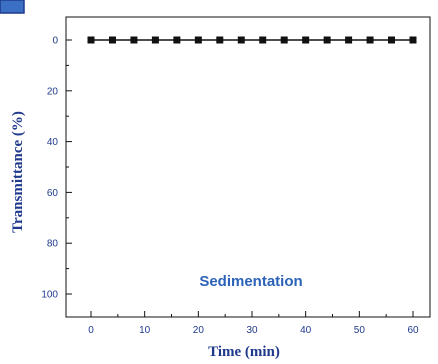 This screenshot has width=438, height=364. Describe the element at coordinates (244, 352) in the screenshot. I see `x-axis-title: Time (min)` at that location.